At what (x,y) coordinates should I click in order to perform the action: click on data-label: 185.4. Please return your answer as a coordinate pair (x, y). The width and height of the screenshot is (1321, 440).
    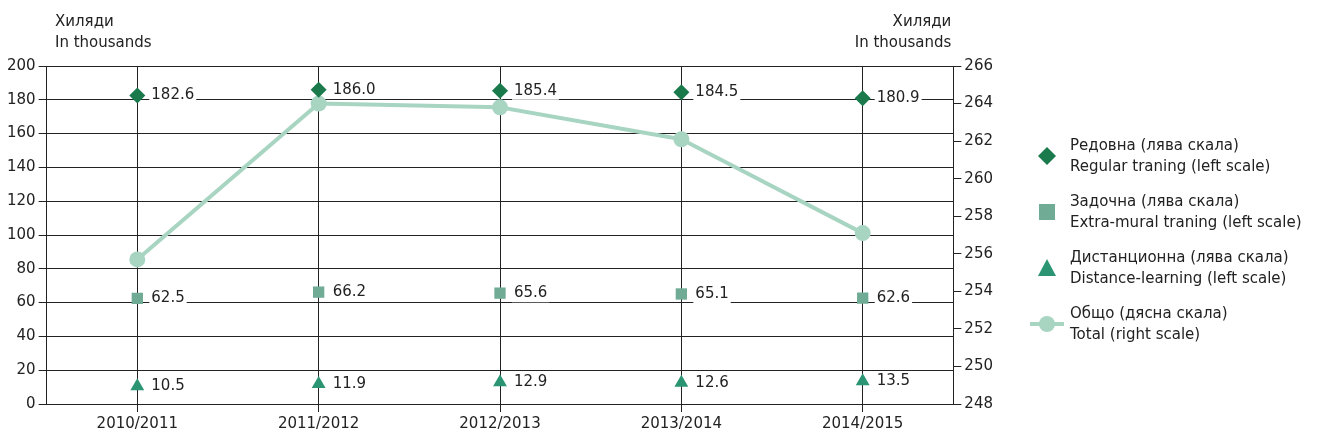
    Looking at the image, I should click on (535, 89).